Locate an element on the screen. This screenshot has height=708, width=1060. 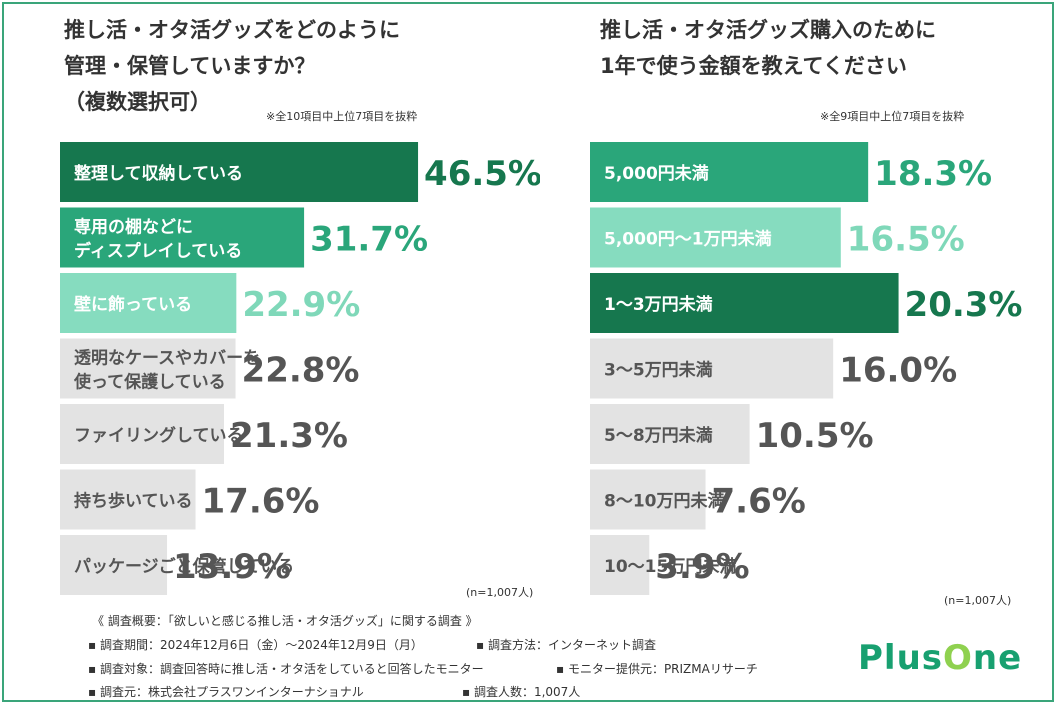
left-title-line-3: （複数選択可） is located at coordinates (137, 102).